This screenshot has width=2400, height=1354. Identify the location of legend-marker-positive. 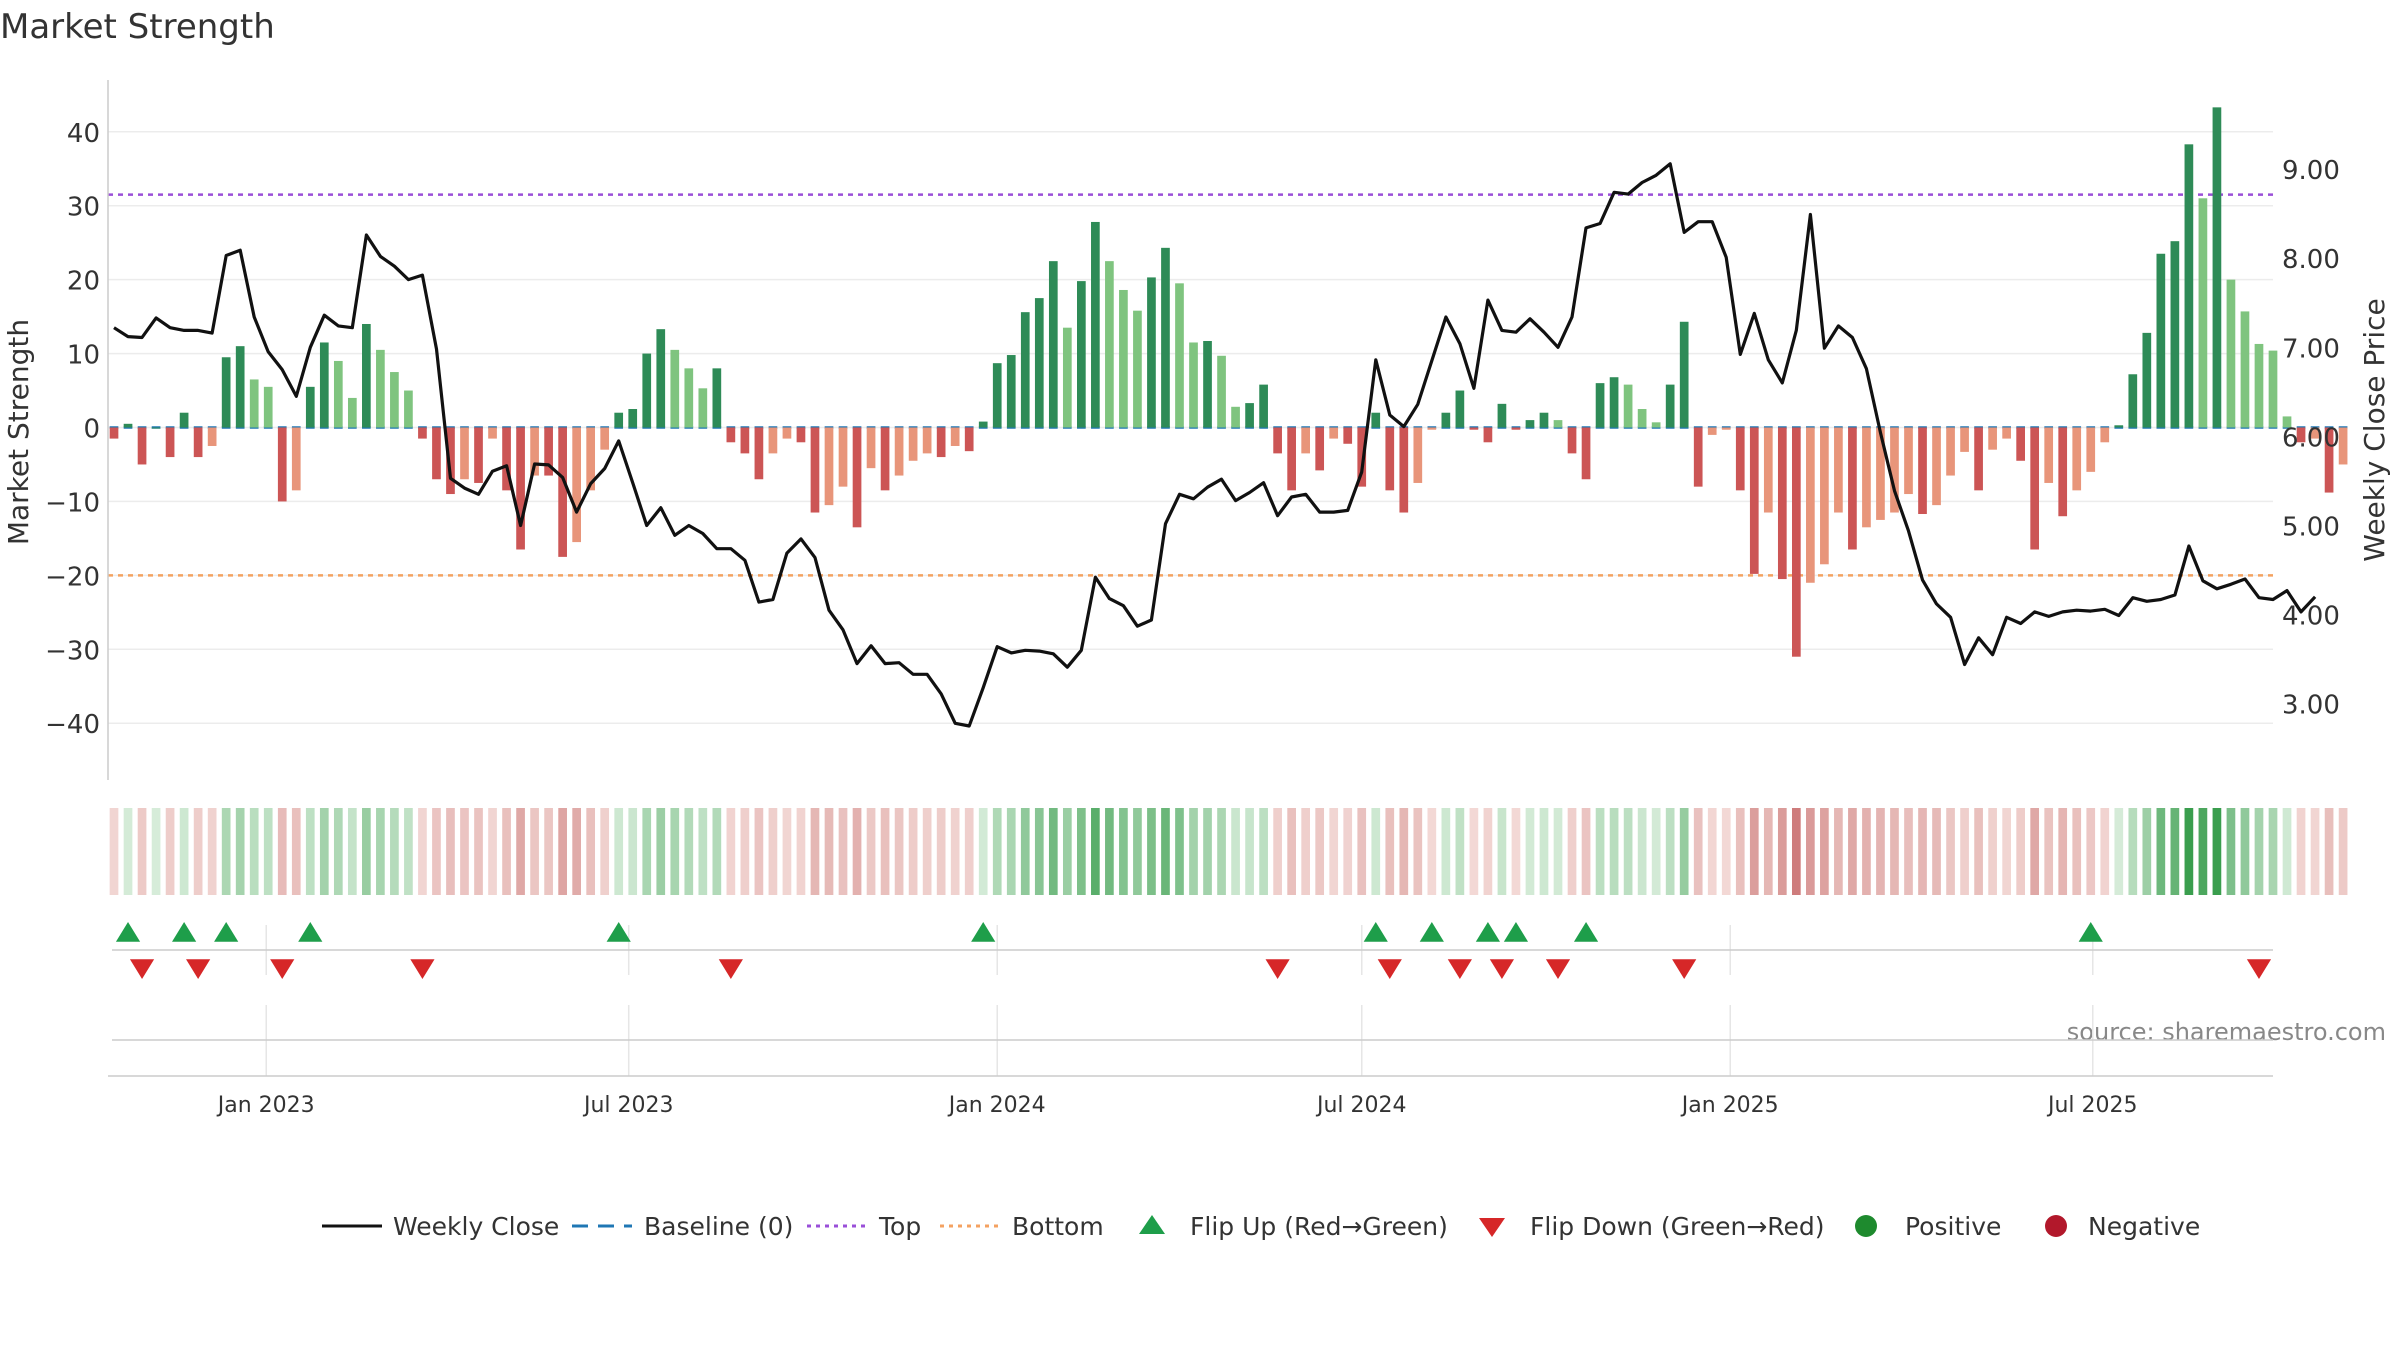
(1866, 1226).